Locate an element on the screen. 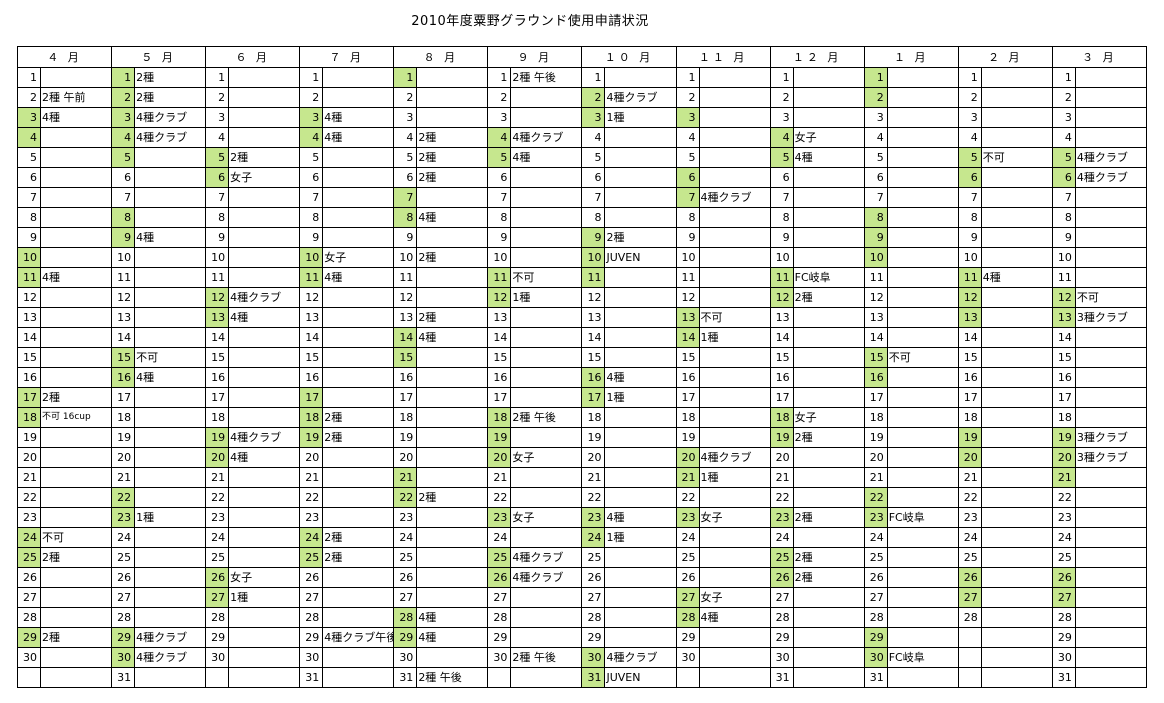 This screenshot has width=1164, height=703. table-row: 9 9 4種 9 9 9 9 9 2種 9 9 9 9 9 is located at coordinates (582, 237).